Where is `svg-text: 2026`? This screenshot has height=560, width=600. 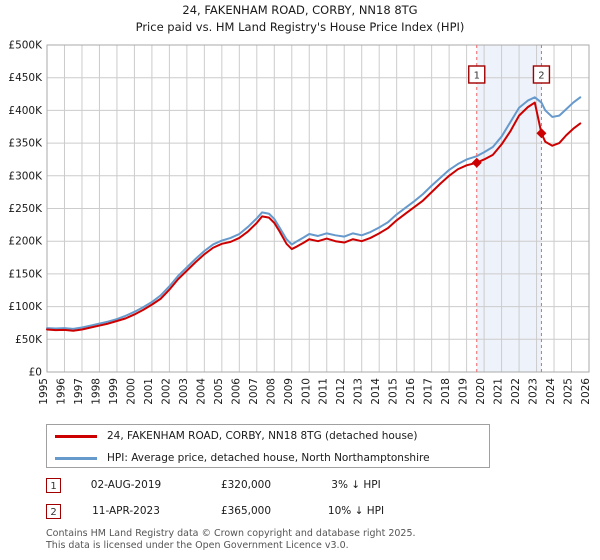 svg-text: 2026 is located at coordinates (586, 391).